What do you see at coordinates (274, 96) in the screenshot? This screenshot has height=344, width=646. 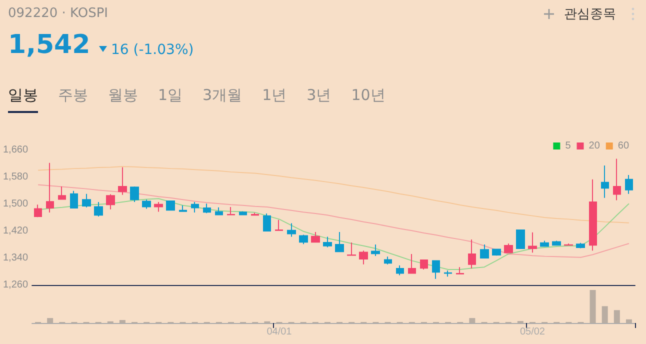 I see `text: 1년` at bounding box center [274, 96].